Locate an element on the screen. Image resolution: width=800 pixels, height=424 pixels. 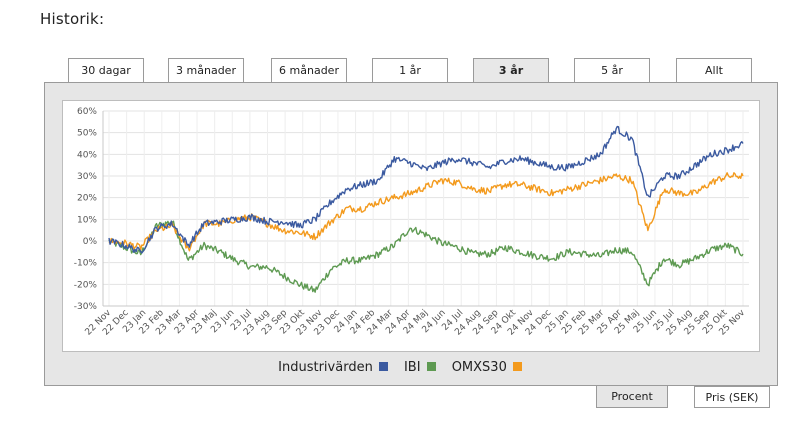
tab-30-dagar: 30 dagar is located at coordinates (106, 70).